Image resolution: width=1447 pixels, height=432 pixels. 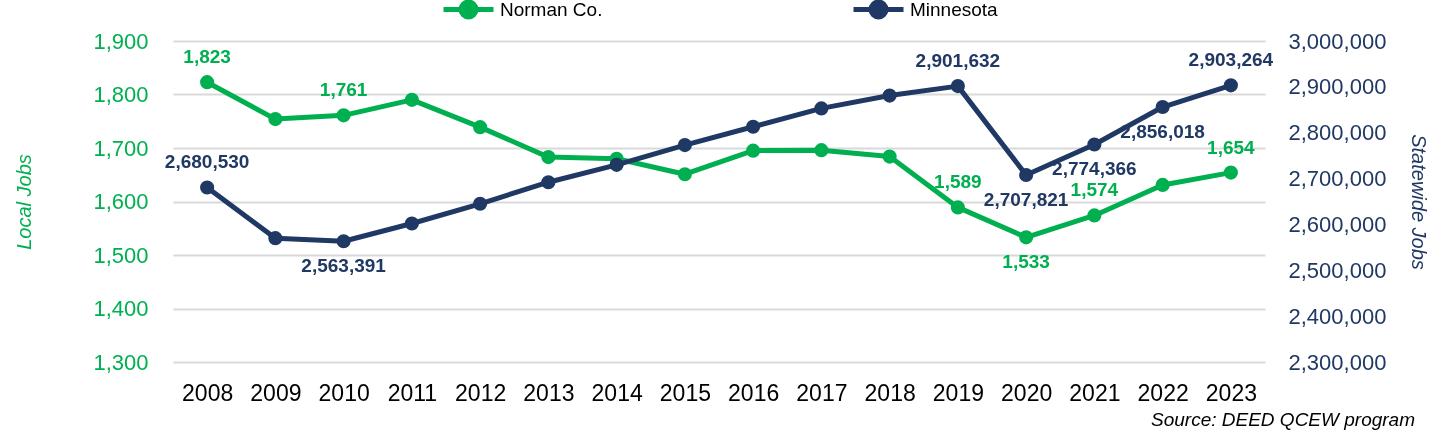 What do you see at coordinates (685, 392) in the screenshot?
I see `x-tick-label: 2015` at bounding box center [685, 392].